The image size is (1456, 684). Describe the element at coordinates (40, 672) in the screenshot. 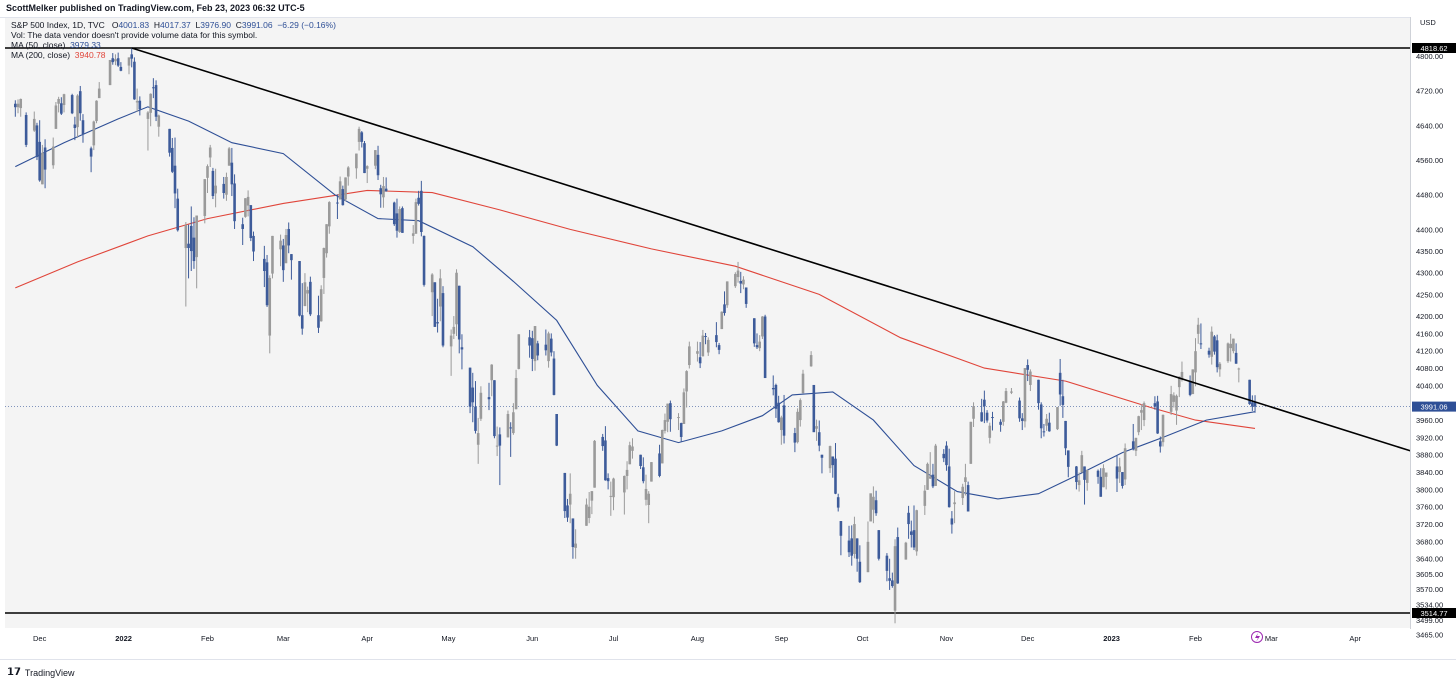

I see `tradingview-brand: 𝟭𝟳 TradingView` at that location.